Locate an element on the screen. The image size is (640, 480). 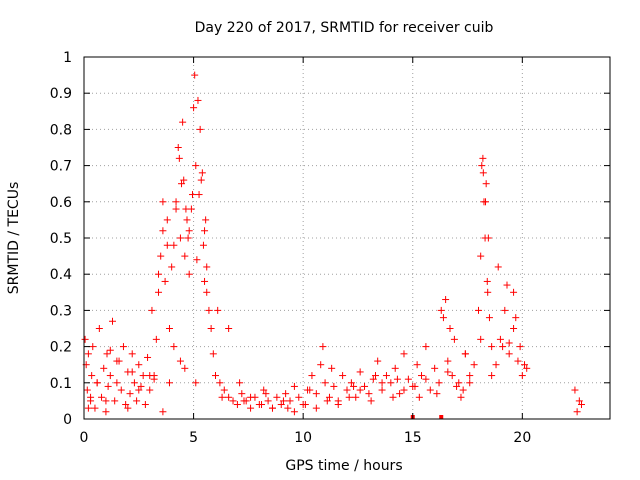
y-tick-label: 0.9 is located at coordinates (61, 94).